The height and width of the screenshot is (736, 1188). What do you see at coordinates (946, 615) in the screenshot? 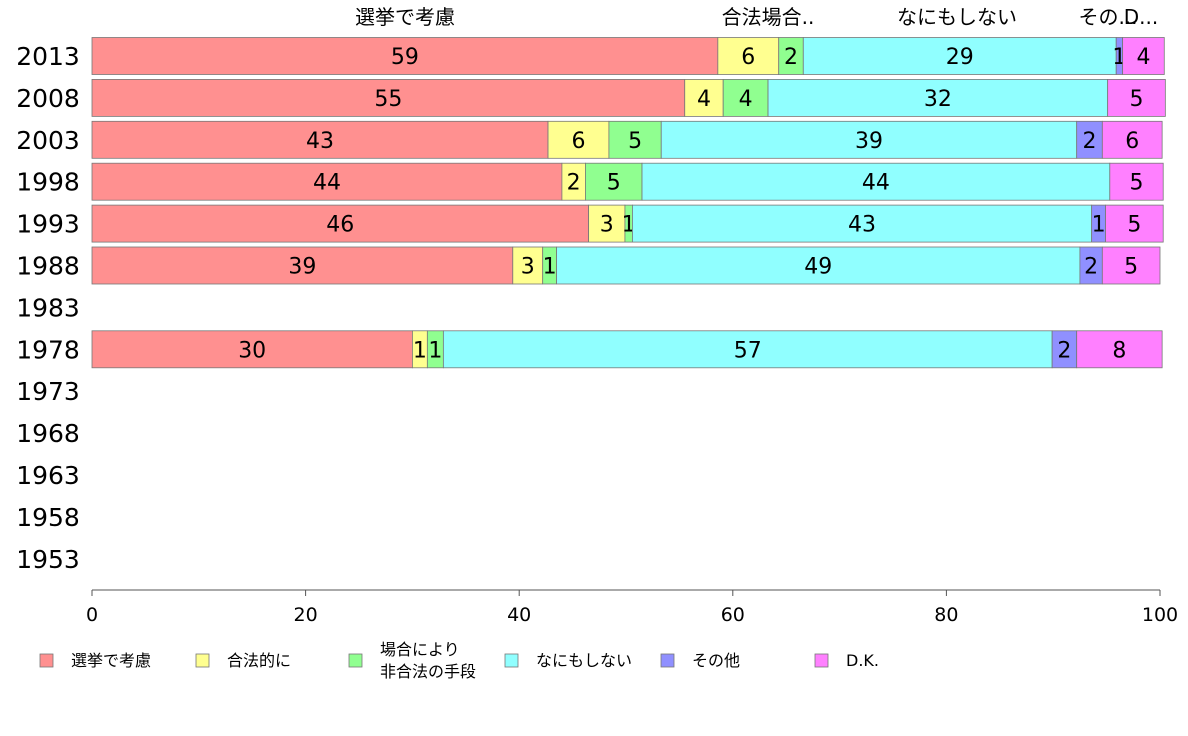
I see `x-tick-label: 80` at bounding box center [946, 615].